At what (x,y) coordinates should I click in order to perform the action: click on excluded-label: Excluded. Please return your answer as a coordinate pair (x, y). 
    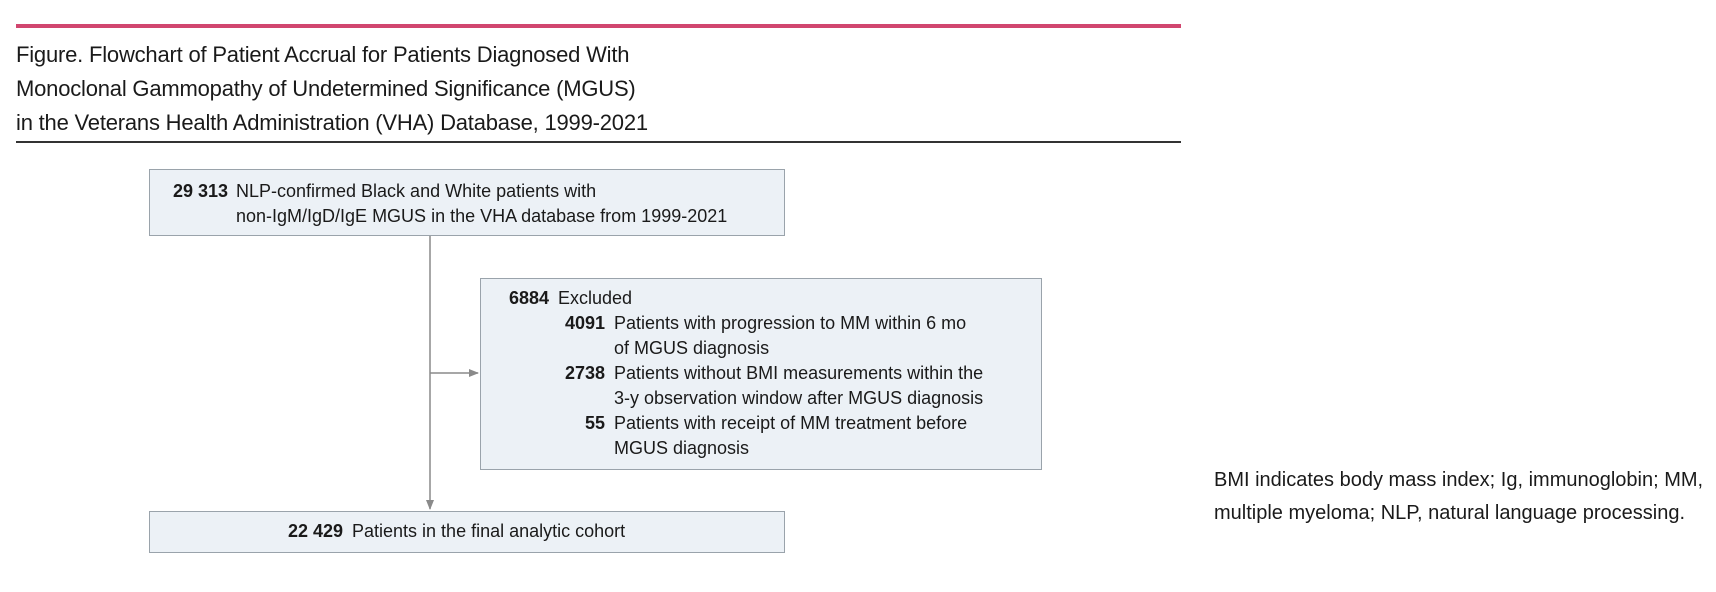
    Looking at the image, I should click on (595, 298).